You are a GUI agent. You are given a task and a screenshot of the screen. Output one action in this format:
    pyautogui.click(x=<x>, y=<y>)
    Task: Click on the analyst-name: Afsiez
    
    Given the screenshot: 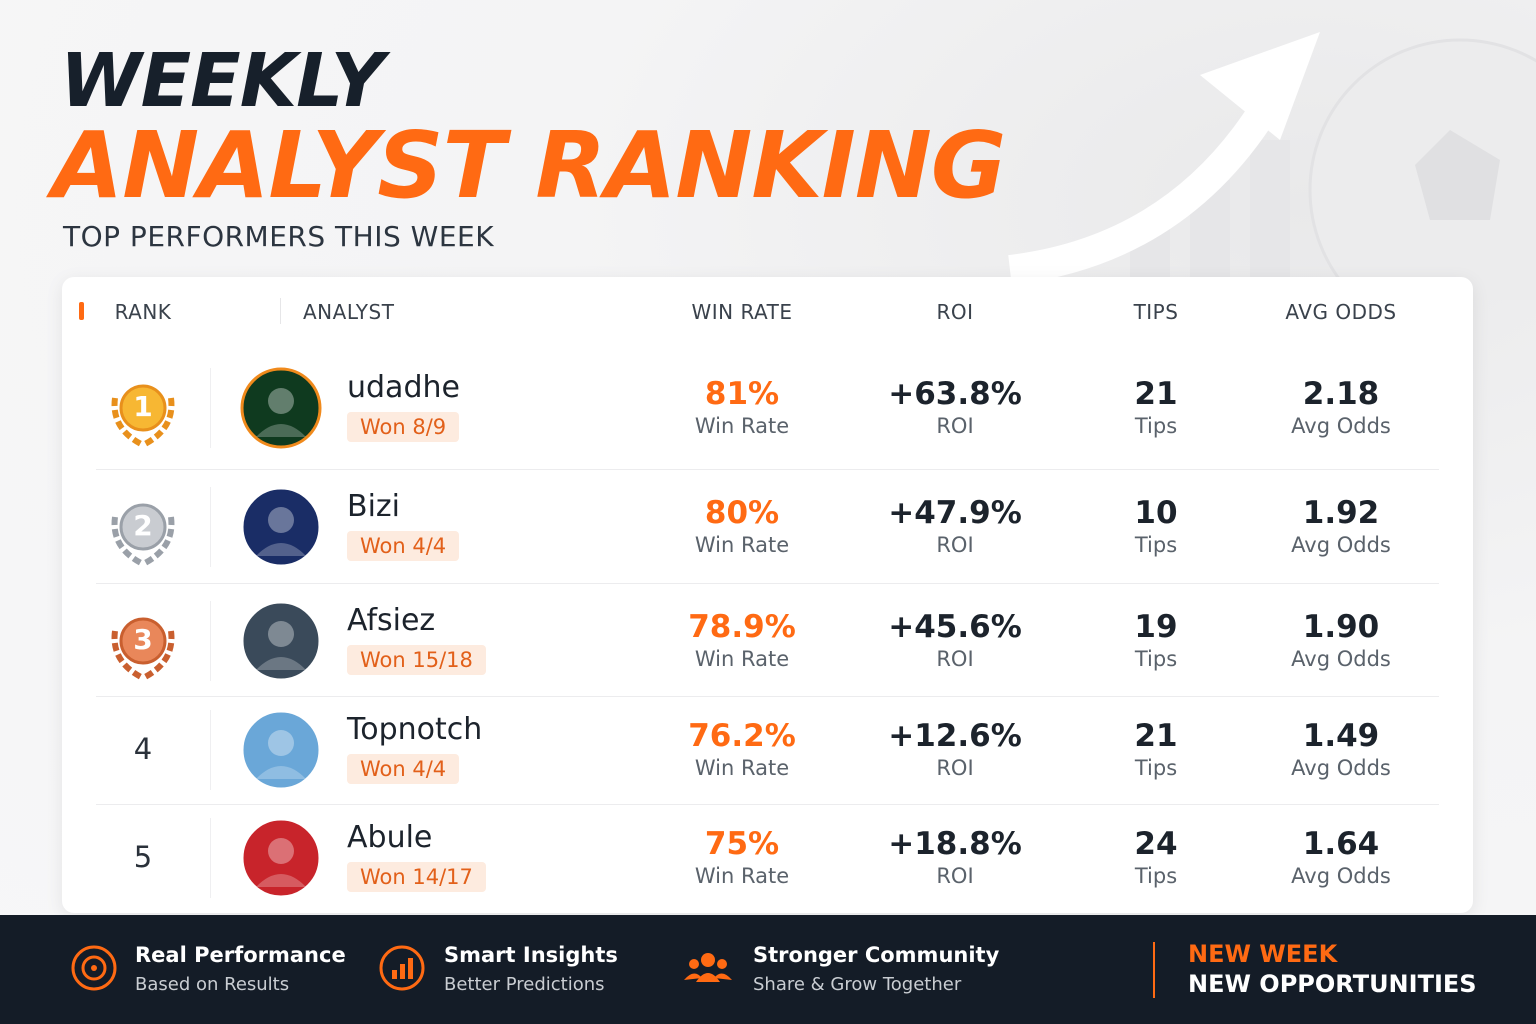 What is the action you would take?
    pyautogui.click(x=391, y=620)
    